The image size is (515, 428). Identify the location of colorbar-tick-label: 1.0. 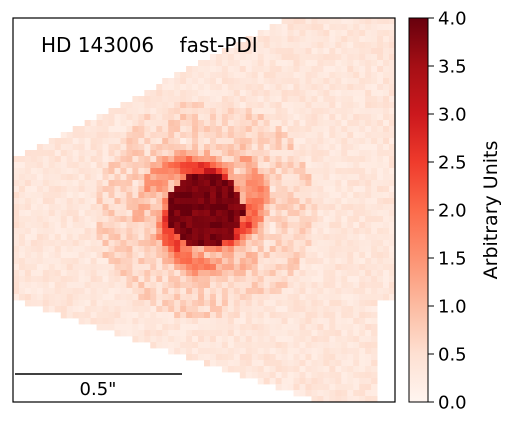
(452, 307).